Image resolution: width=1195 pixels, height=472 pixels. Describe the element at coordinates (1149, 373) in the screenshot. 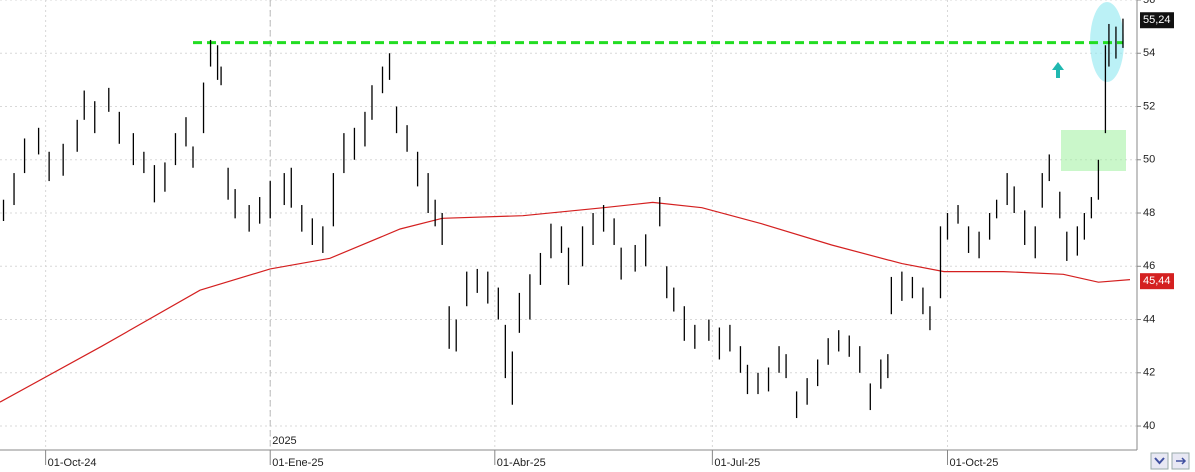

I see `y-tick-label: 42` at that location.